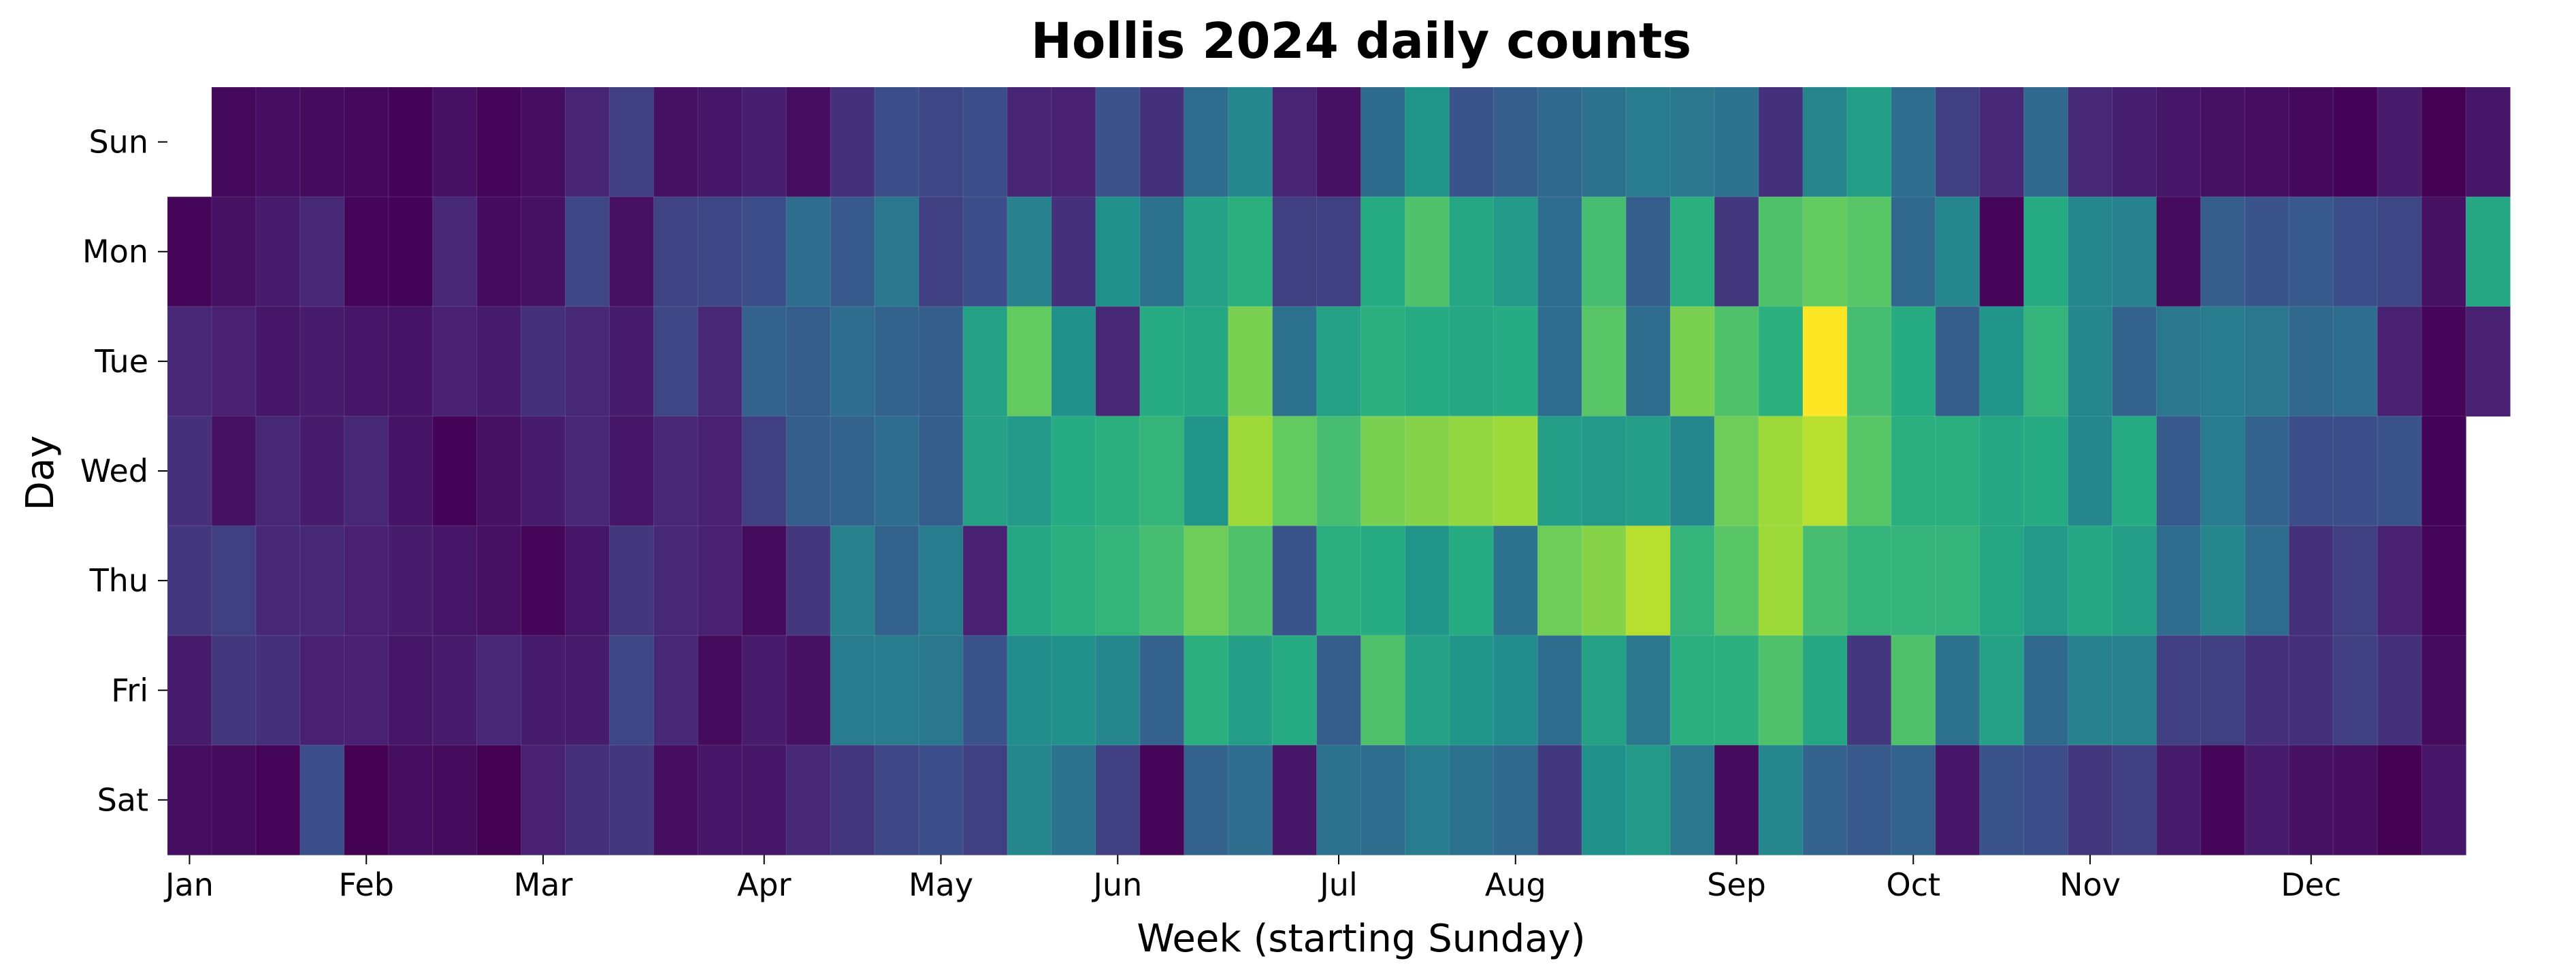  What do you see at coordinates (162, 471) in the screenshot?
I see `y-tick-marks` at bounding box center [162, 471].